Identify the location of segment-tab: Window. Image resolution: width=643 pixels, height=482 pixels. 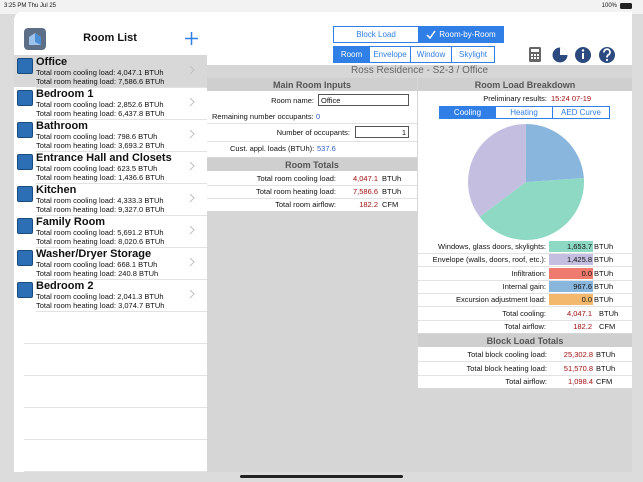
(431, 54).